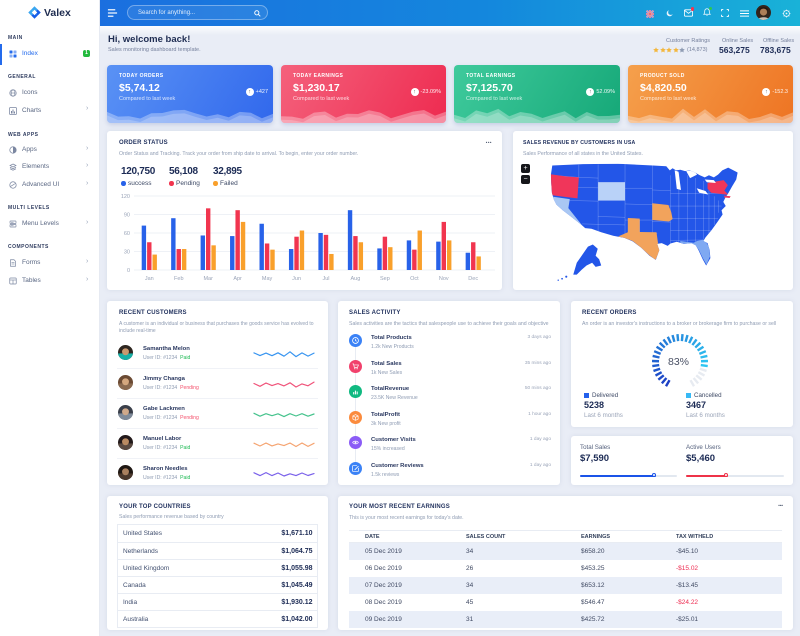 Image resolution: width=800 pixels, height=636 pixels. I want to click on svg-text: 120, so click(125, 197).